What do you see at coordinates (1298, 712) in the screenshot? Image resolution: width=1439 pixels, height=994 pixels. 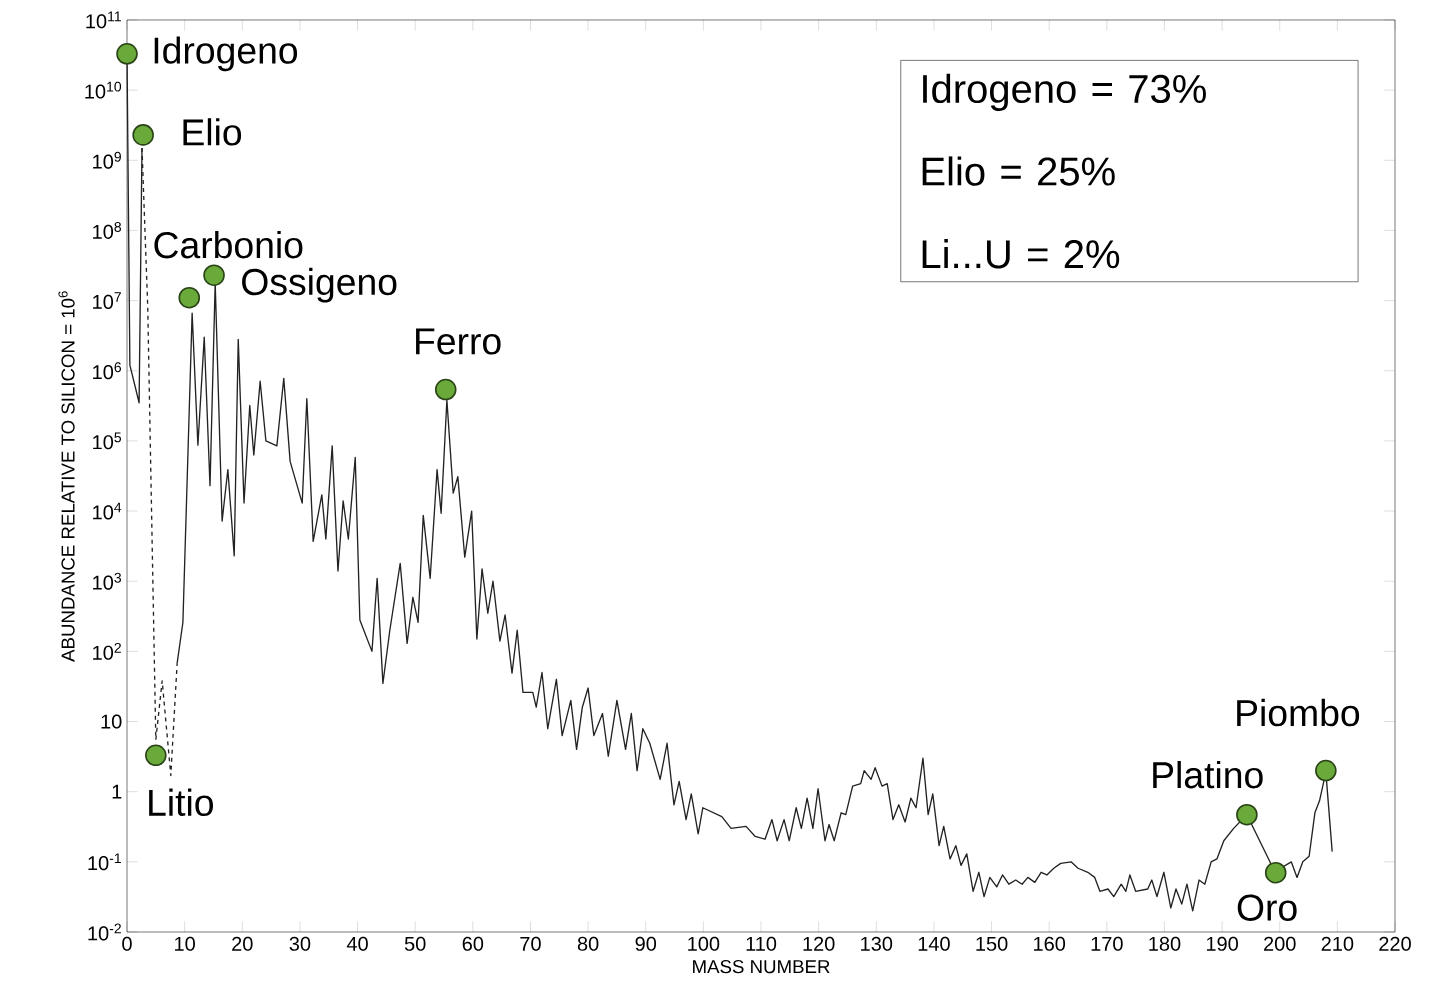 I see `annotation: Piombo` at bounding box center [1298, 712].